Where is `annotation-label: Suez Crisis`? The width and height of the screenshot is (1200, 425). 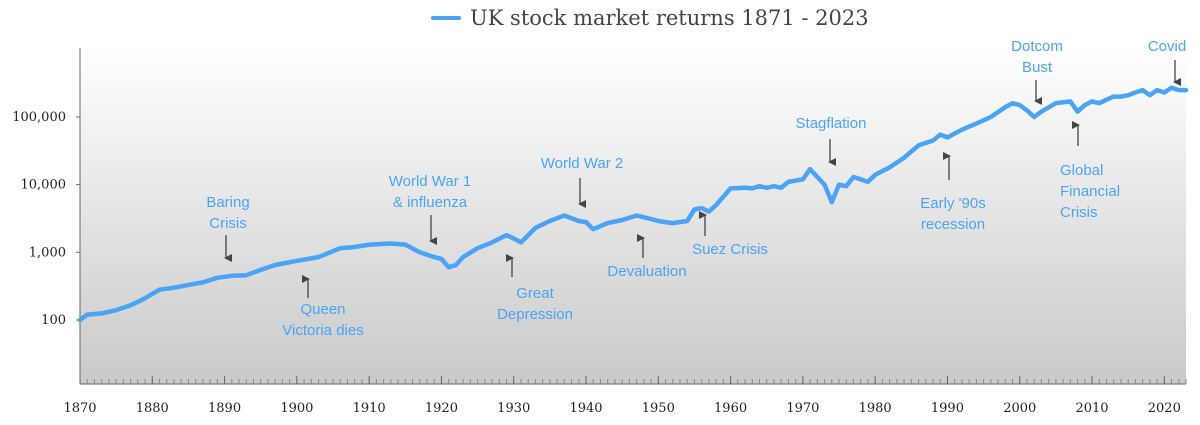
annotation-label: Suez Crisis is located at coordinates (730, 249).